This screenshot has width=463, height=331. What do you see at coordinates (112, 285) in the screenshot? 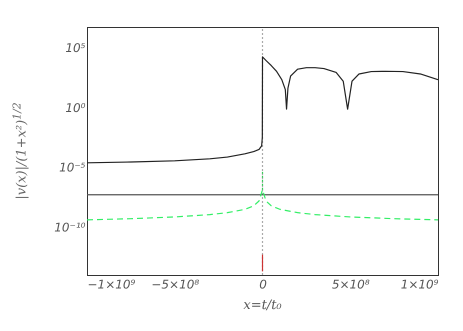
I see `x-tick-label: −1×10⁹` at bounding box center [112, 285].